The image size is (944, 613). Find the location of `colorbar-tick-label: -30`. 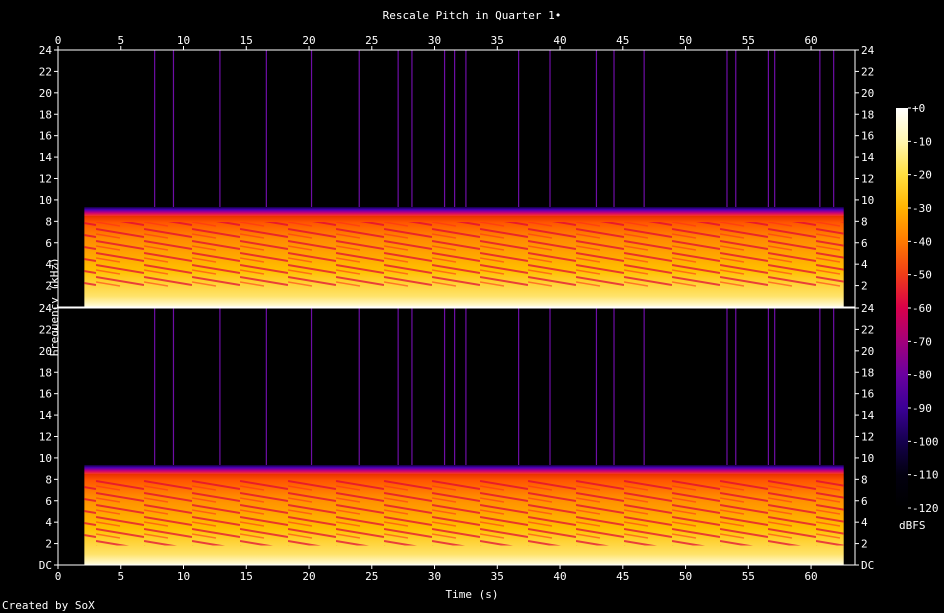

colorbar-tick-label: -30 is located at coordinates (922, 208).